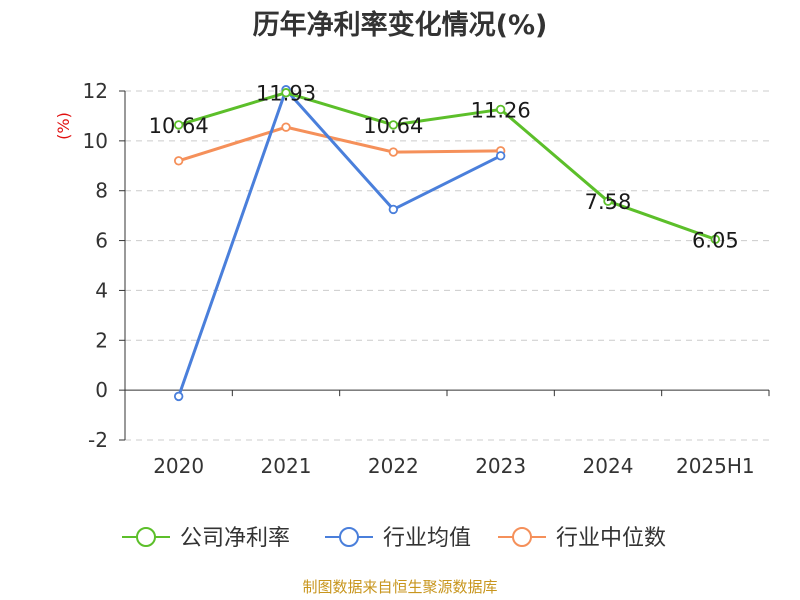 The width and height of the screenshot is (800, 600). What do you see at coordinates (101, 390) in the screenshot?
I see `y-tick-label: 0` at bounding box center [101, 390].